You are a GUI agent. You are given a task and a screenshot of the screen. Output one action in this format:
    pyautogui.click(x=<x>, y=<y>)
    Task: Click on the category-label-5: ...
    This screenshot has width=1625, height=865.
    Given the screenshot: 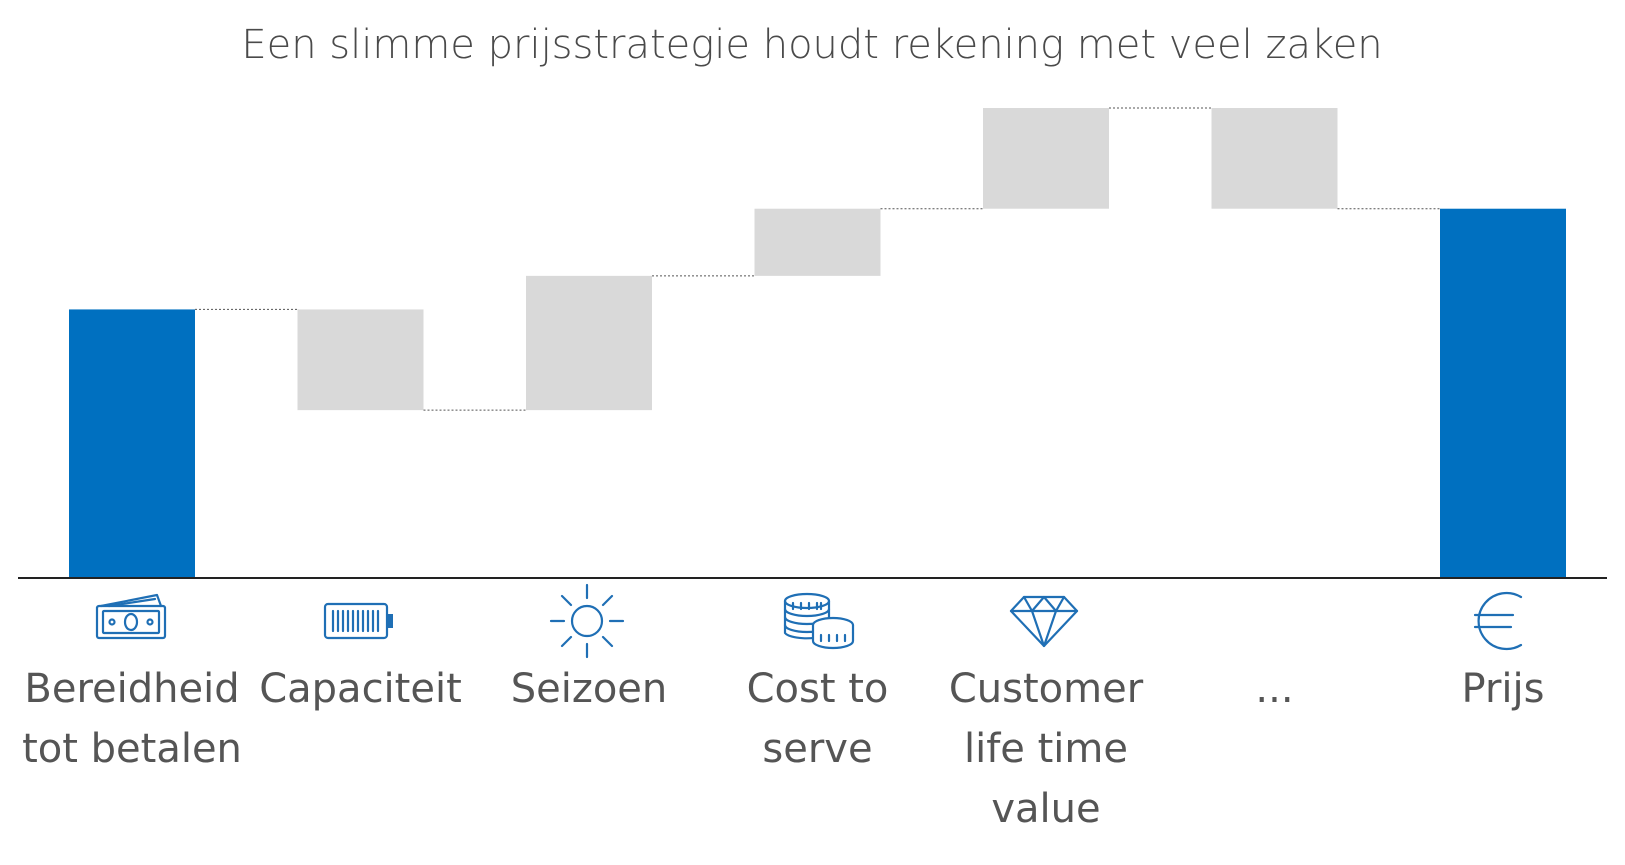 What is the action you would take?
    pyautogui.click(x=1274, y=689)
    